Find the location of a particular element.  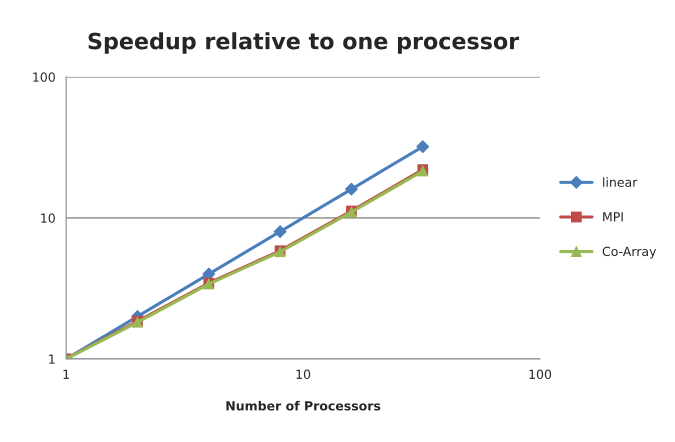

x-axis-title: Number of Processors is located at coordinates (303, 405).